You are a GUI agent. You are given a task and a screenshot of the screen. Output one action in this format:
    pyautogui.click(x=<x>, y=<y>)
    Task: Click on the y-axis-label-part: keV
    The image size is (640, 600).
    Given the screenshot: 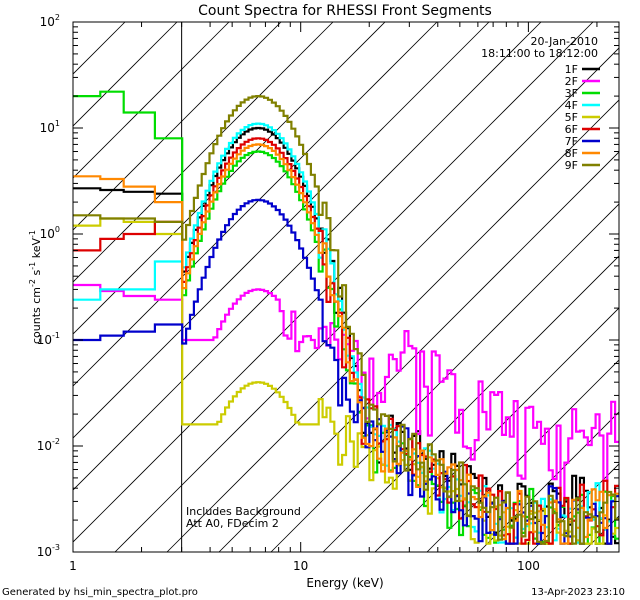 What is the action you would take?
    pyautogui.click(x=36, y=250)
    